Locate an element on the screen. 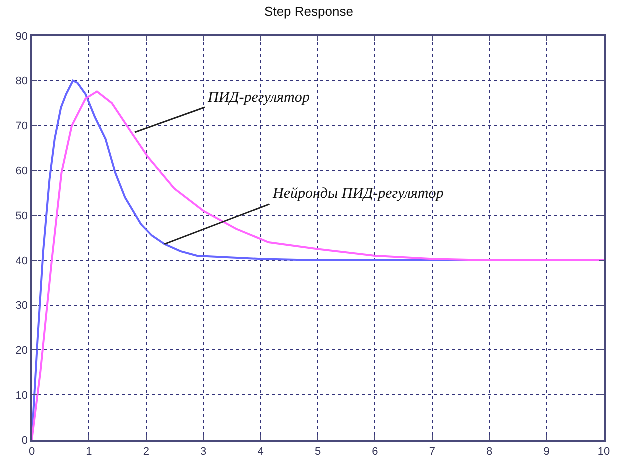  y-tick-label: 50 is located at coordinates (22, 216).